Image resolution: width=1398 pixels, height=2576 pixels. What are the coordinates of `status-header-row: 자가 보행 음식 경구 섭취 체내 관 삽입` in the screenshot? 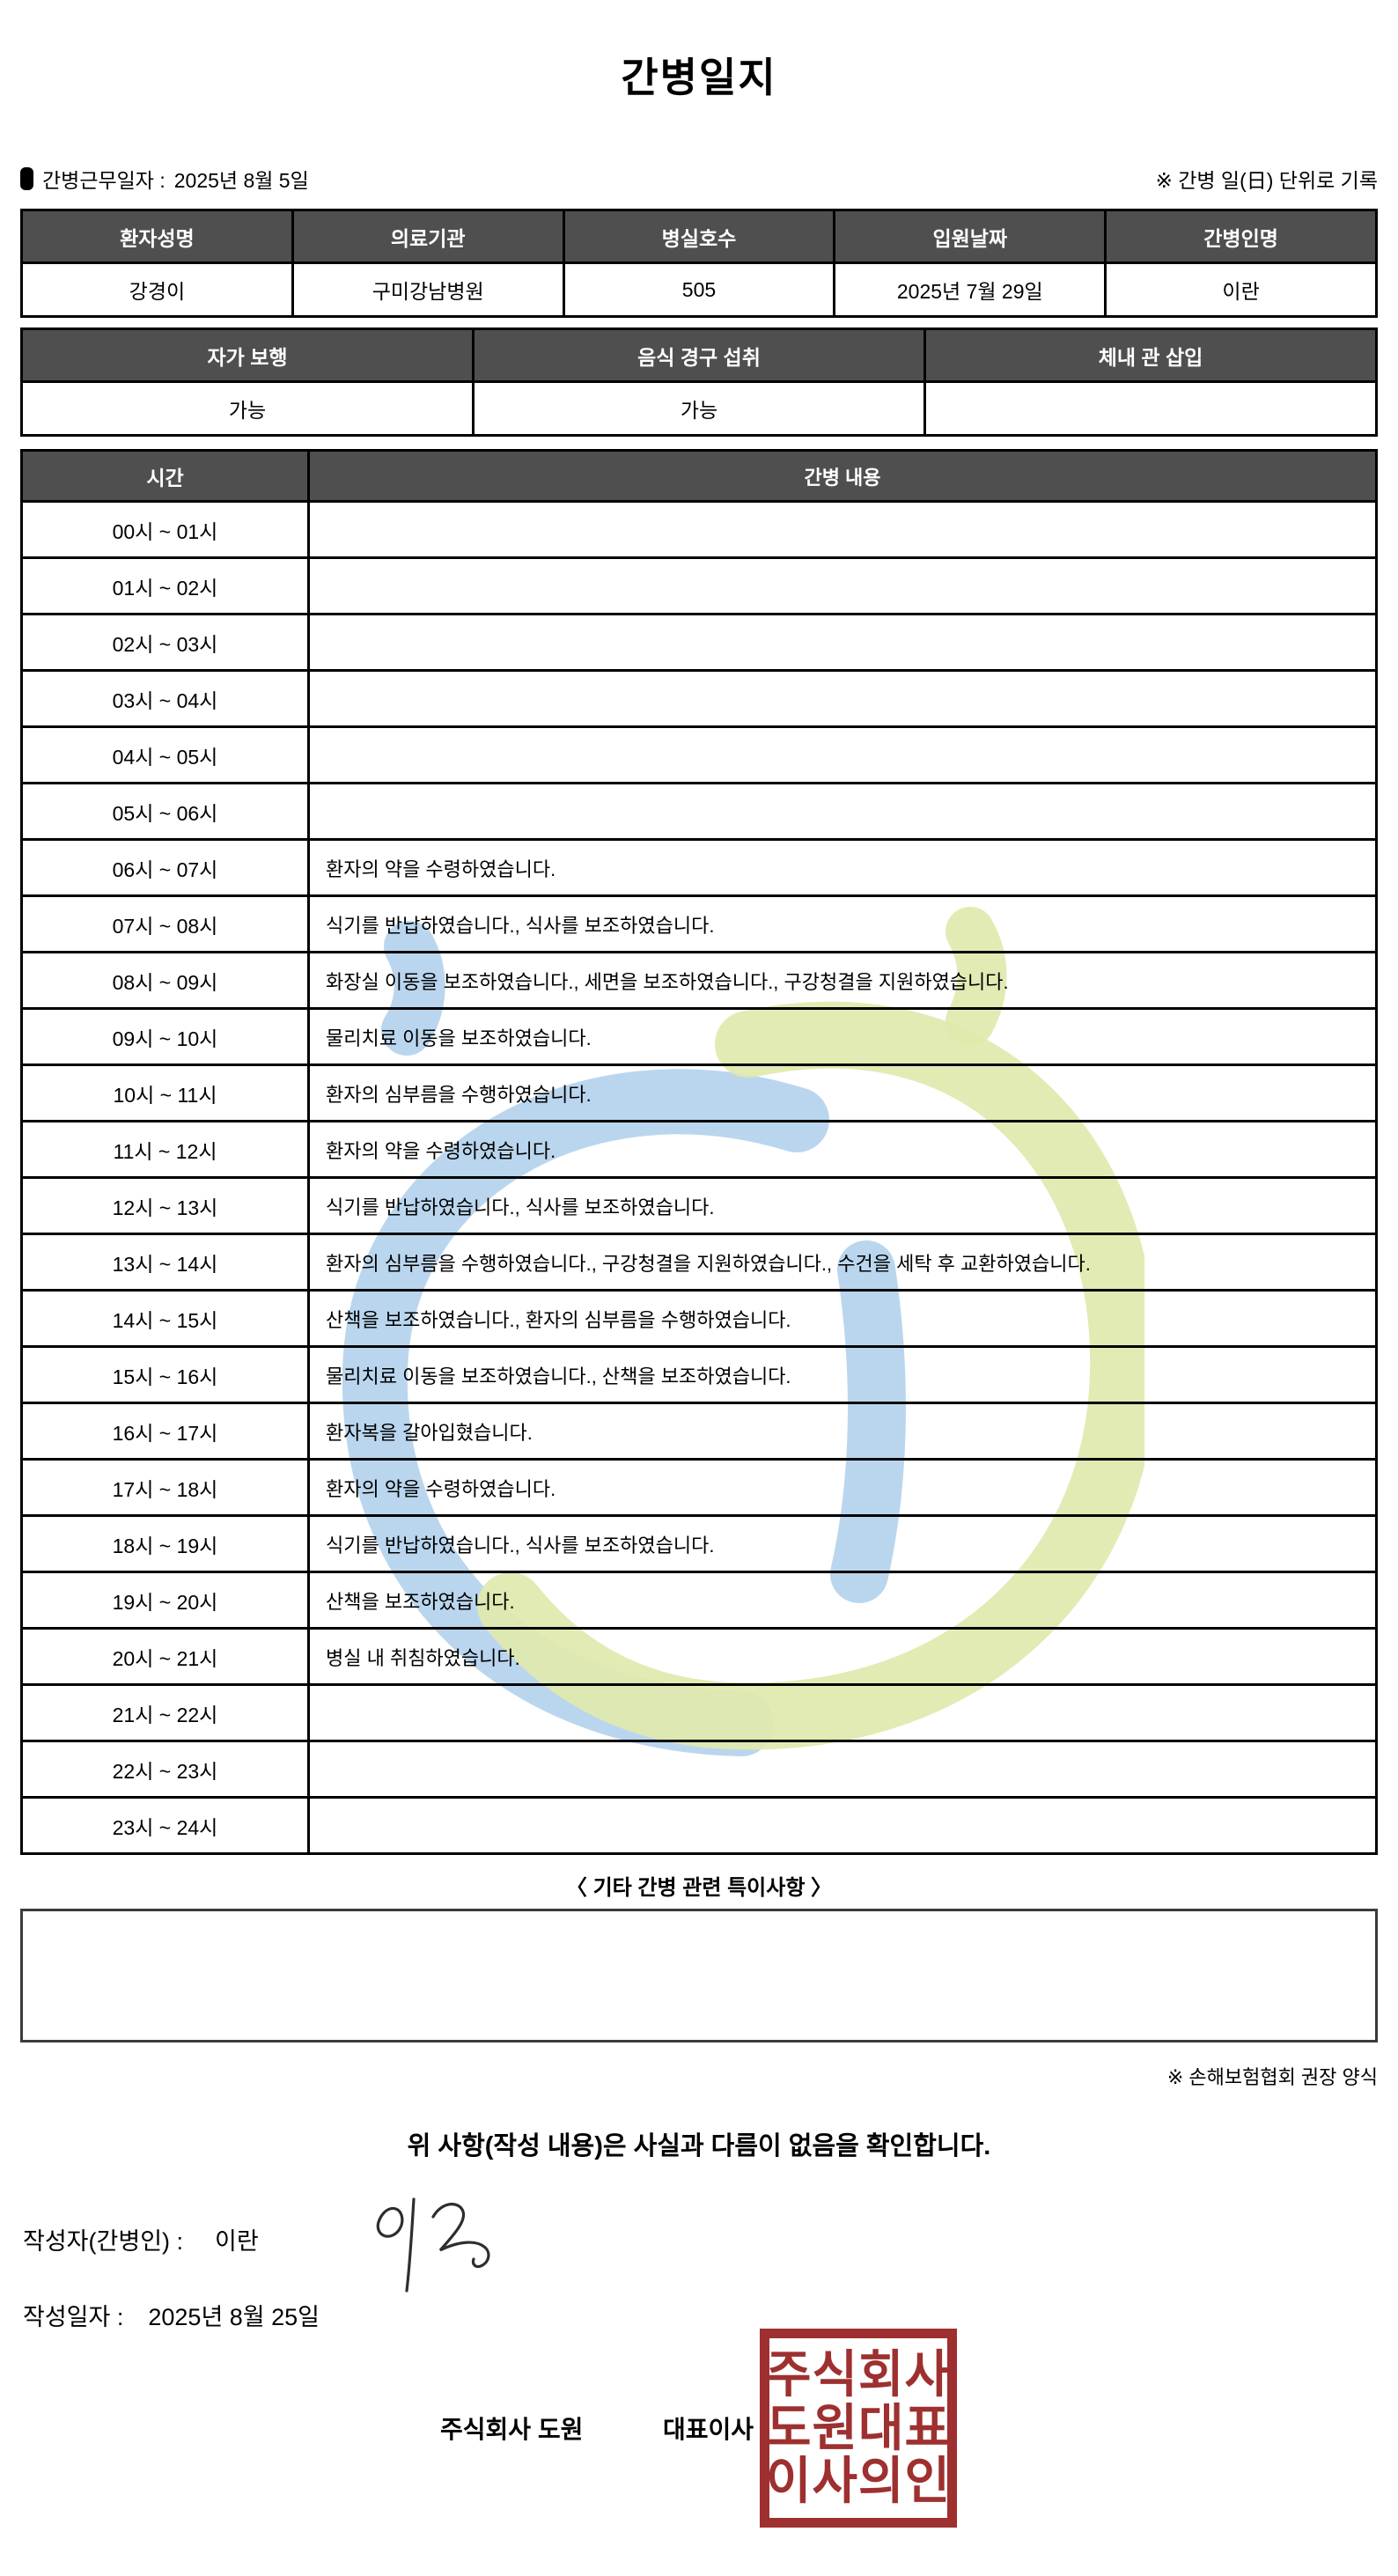 It's located at (699, 355).